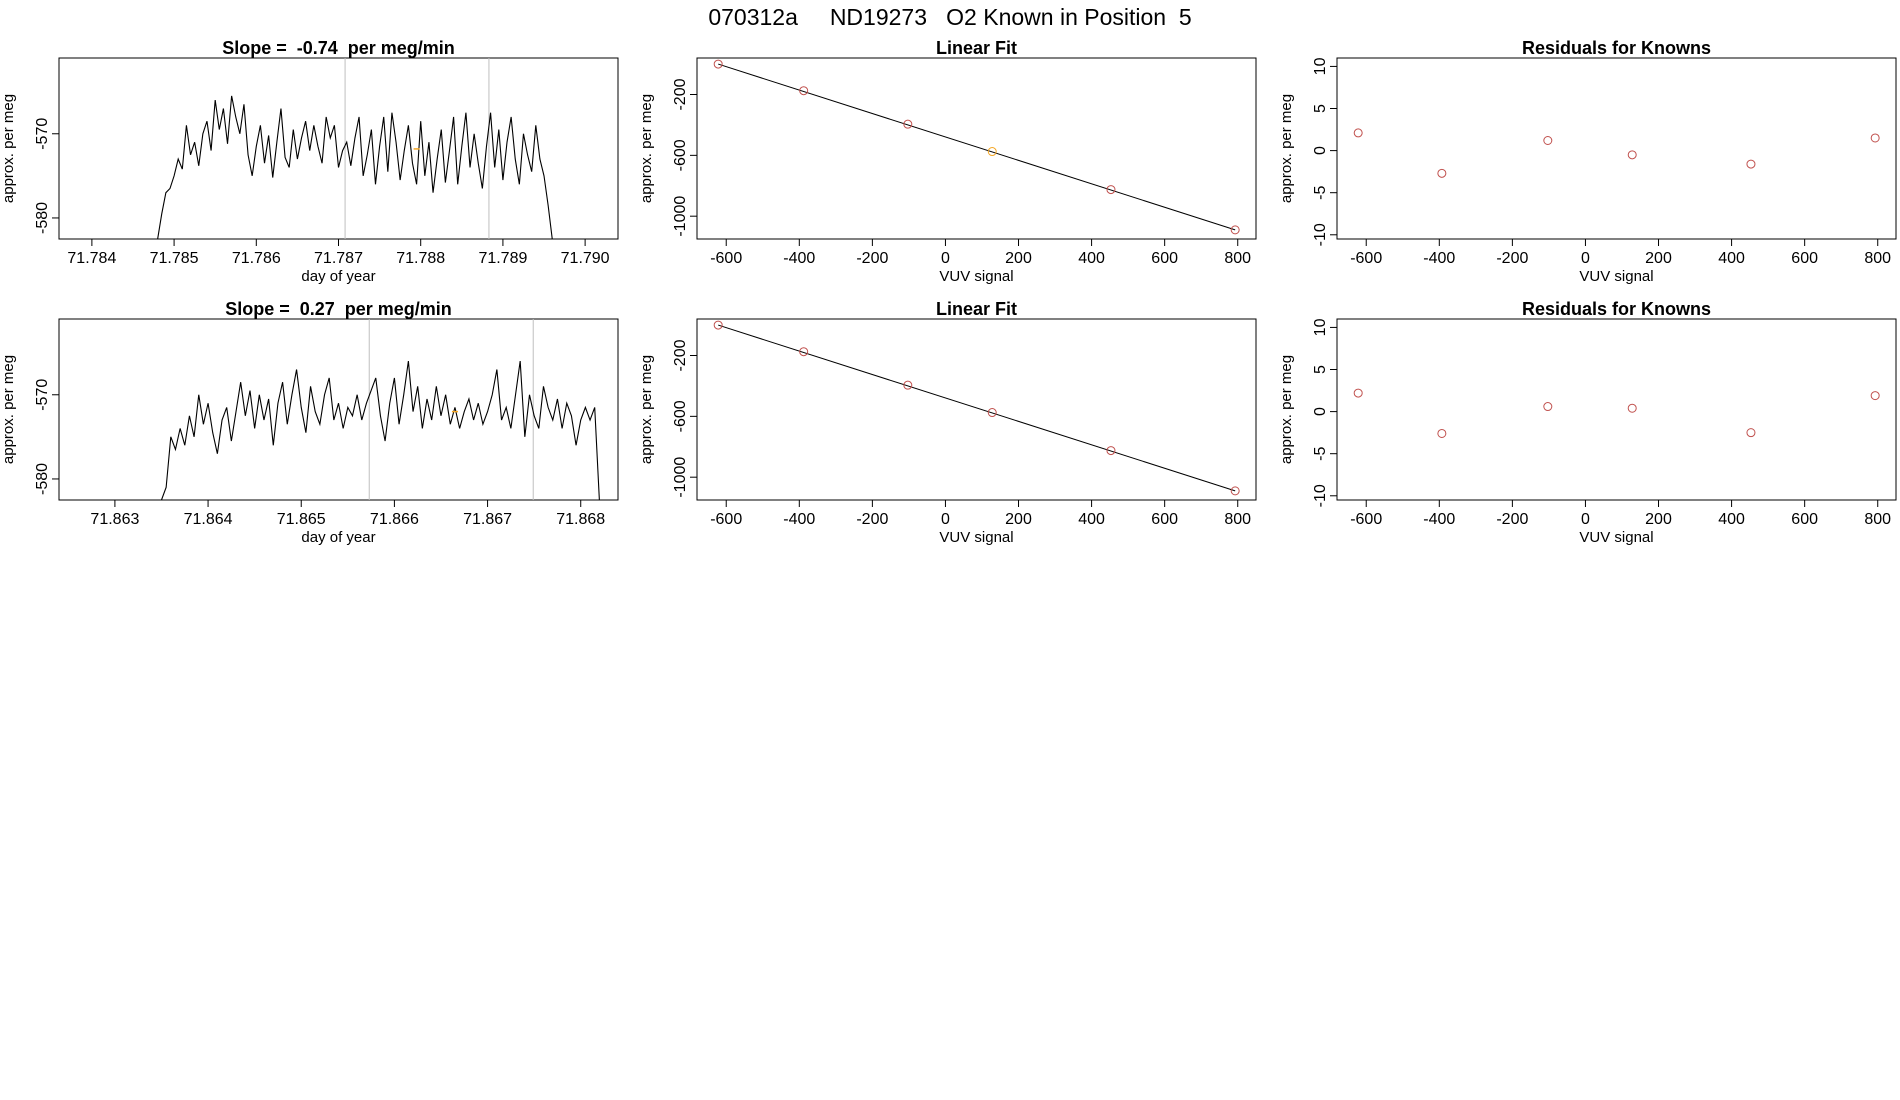 The image size is (1900, 1100). Describe the element at coordinates (114, 519) in the screenshot. I see `x-tick-label: 71.863` at that location.